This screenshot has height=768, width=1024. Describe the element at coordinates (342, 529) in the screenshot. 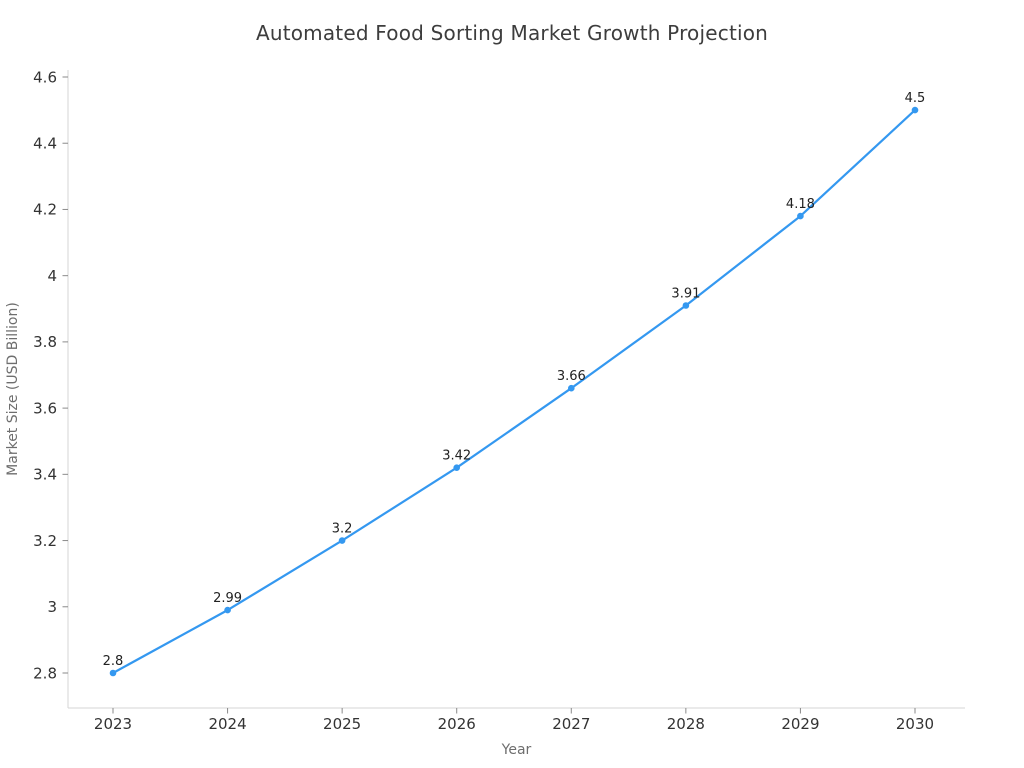

I see `data-point-label: 3.2` at that location.